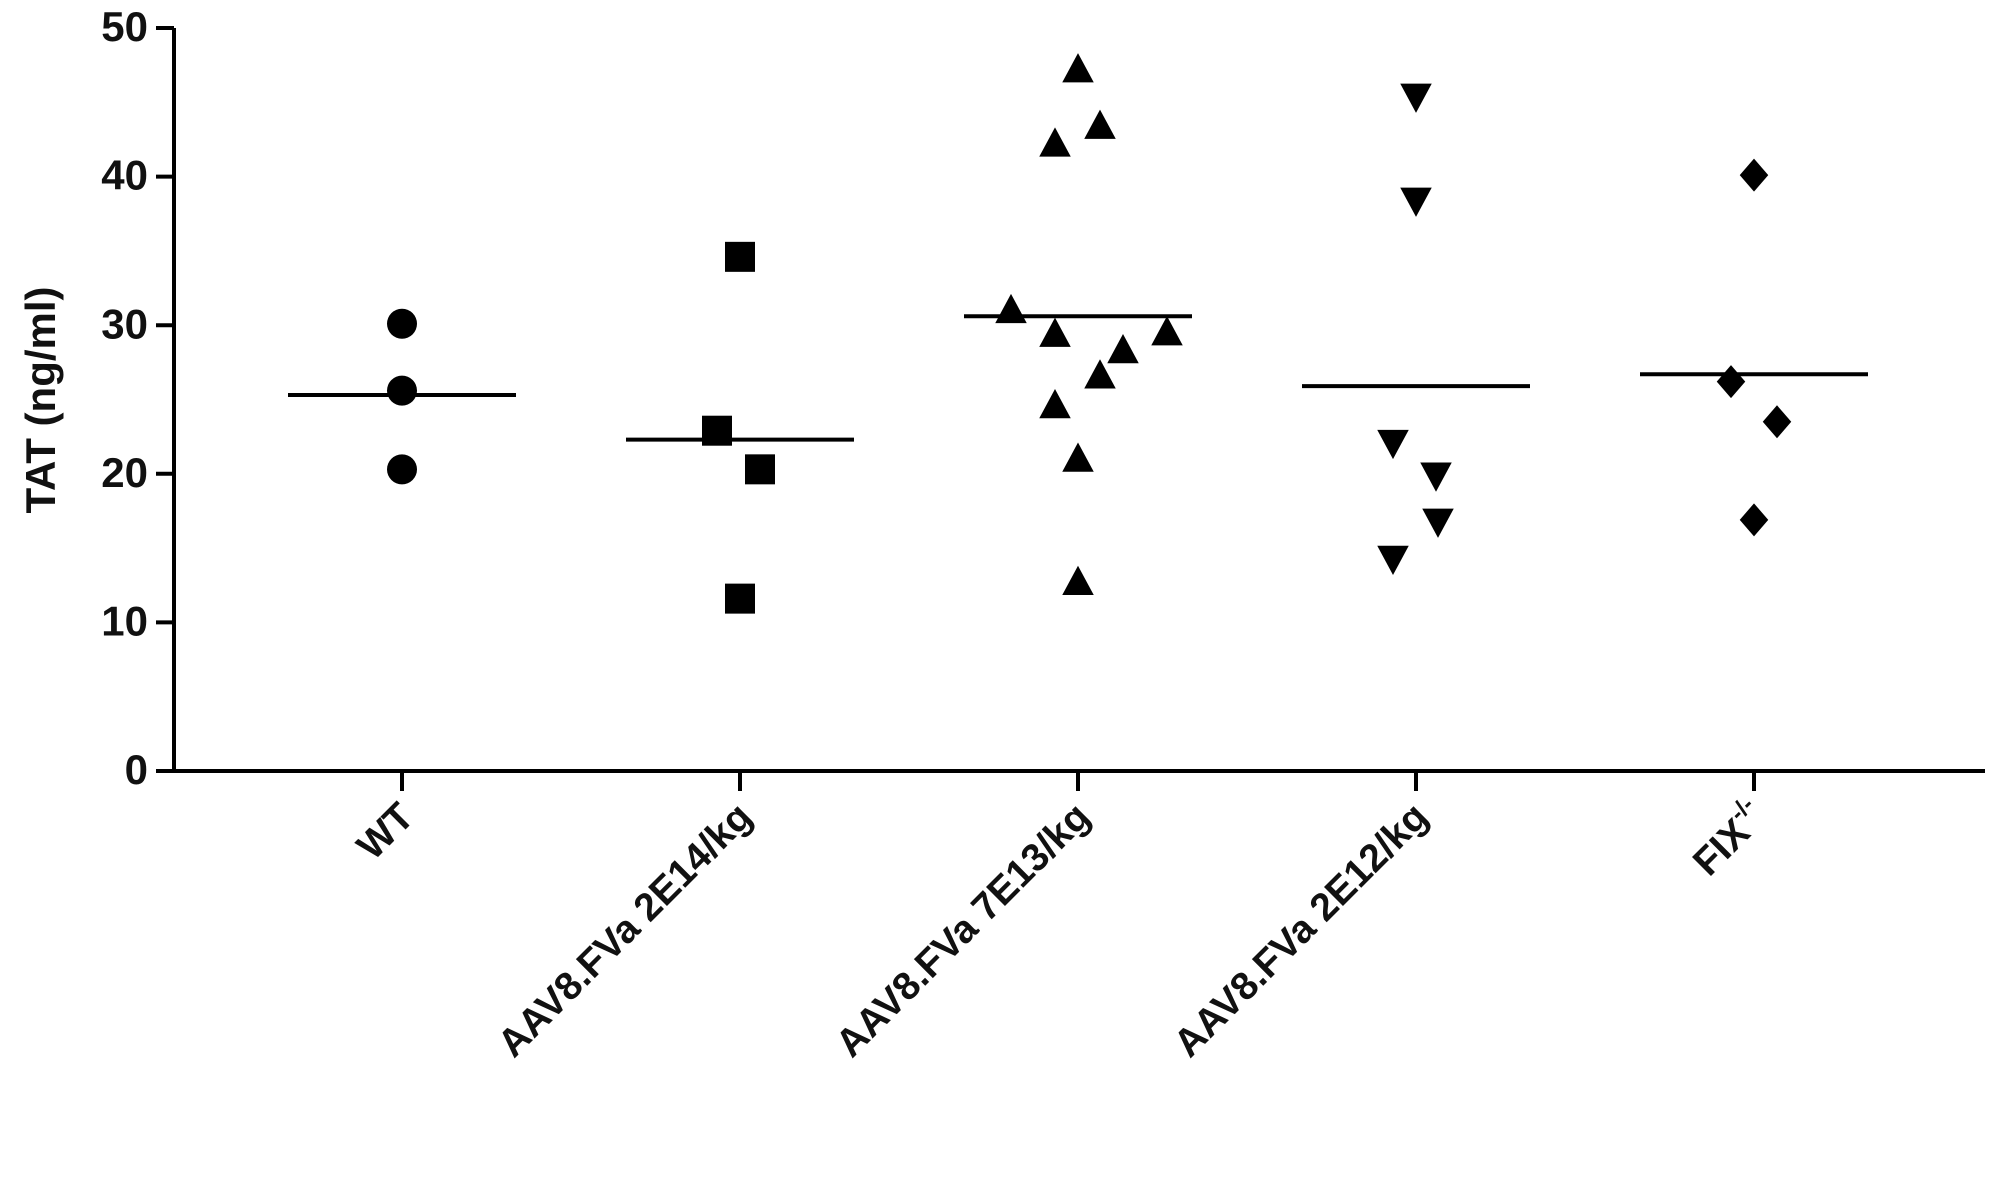  I want to click on x-tick-label-text: AAV8.FVa 7E13/kg, so click(963, 930).